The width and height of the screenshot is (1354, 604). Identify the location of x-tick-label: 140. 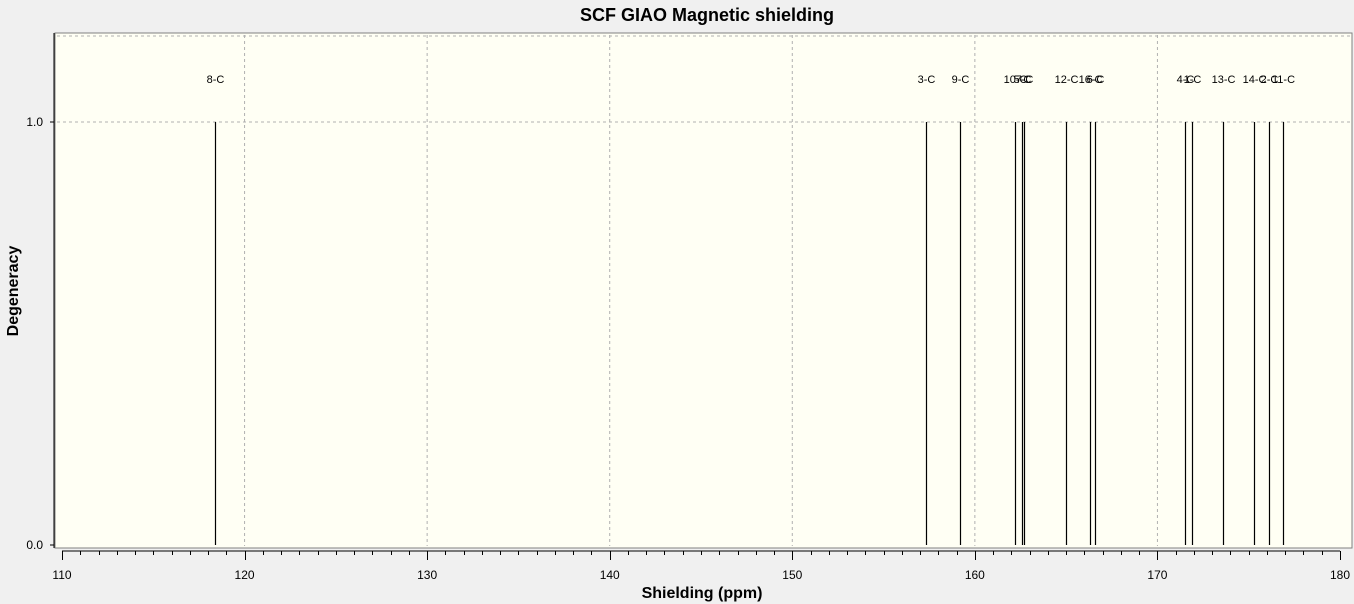
(610, 575).